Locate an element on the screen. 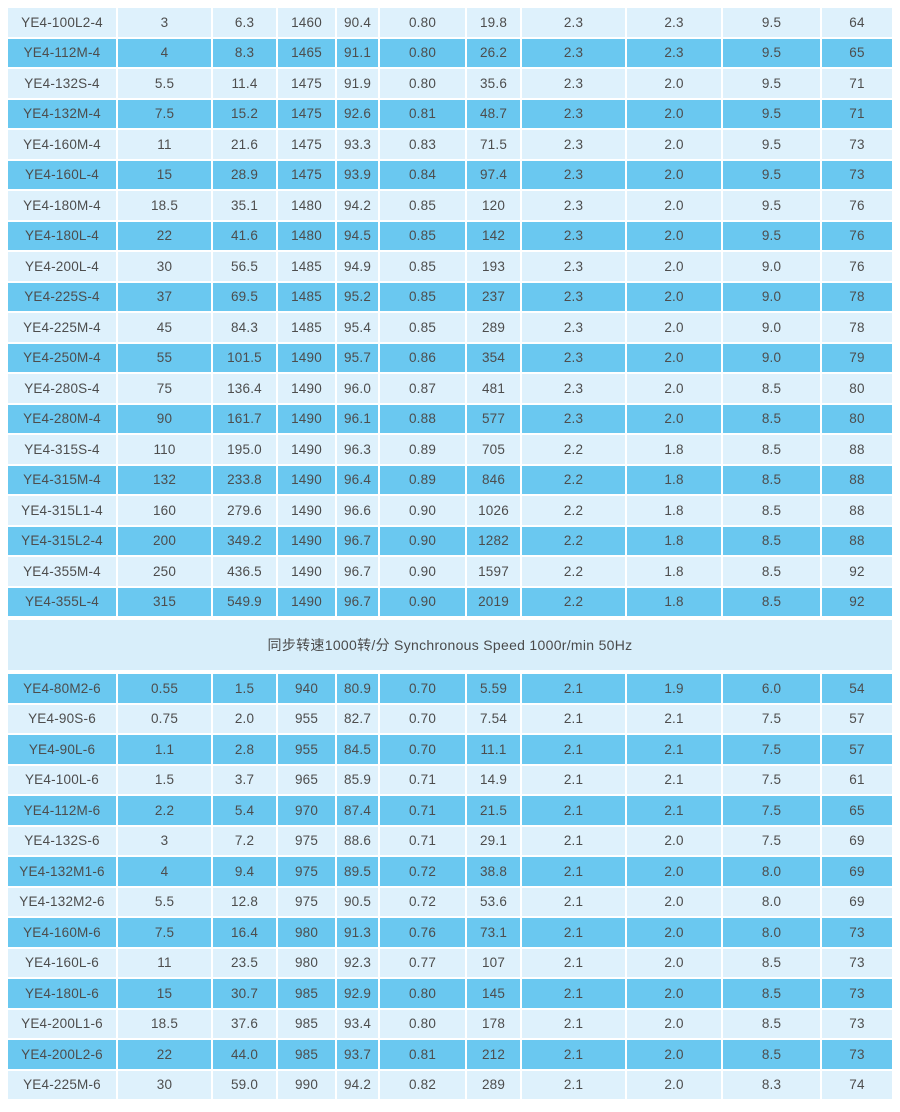  value-cell: 577 is located at coordinates (494, 419).